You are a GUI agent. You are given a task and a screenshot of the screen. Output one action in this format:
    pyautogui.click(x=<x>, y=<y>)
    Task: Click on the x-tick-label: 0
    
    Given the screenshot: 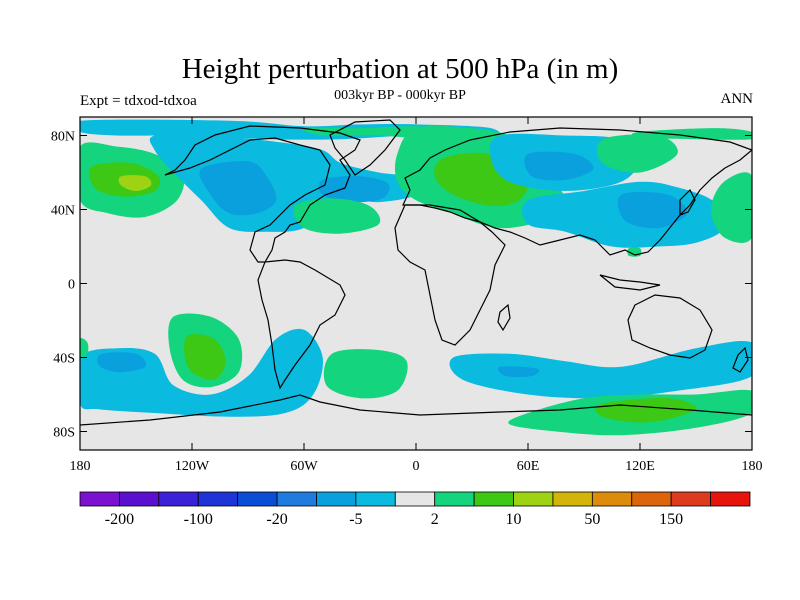 What is the action you would take?
    pyautogui.click(x=416, y=466)
    